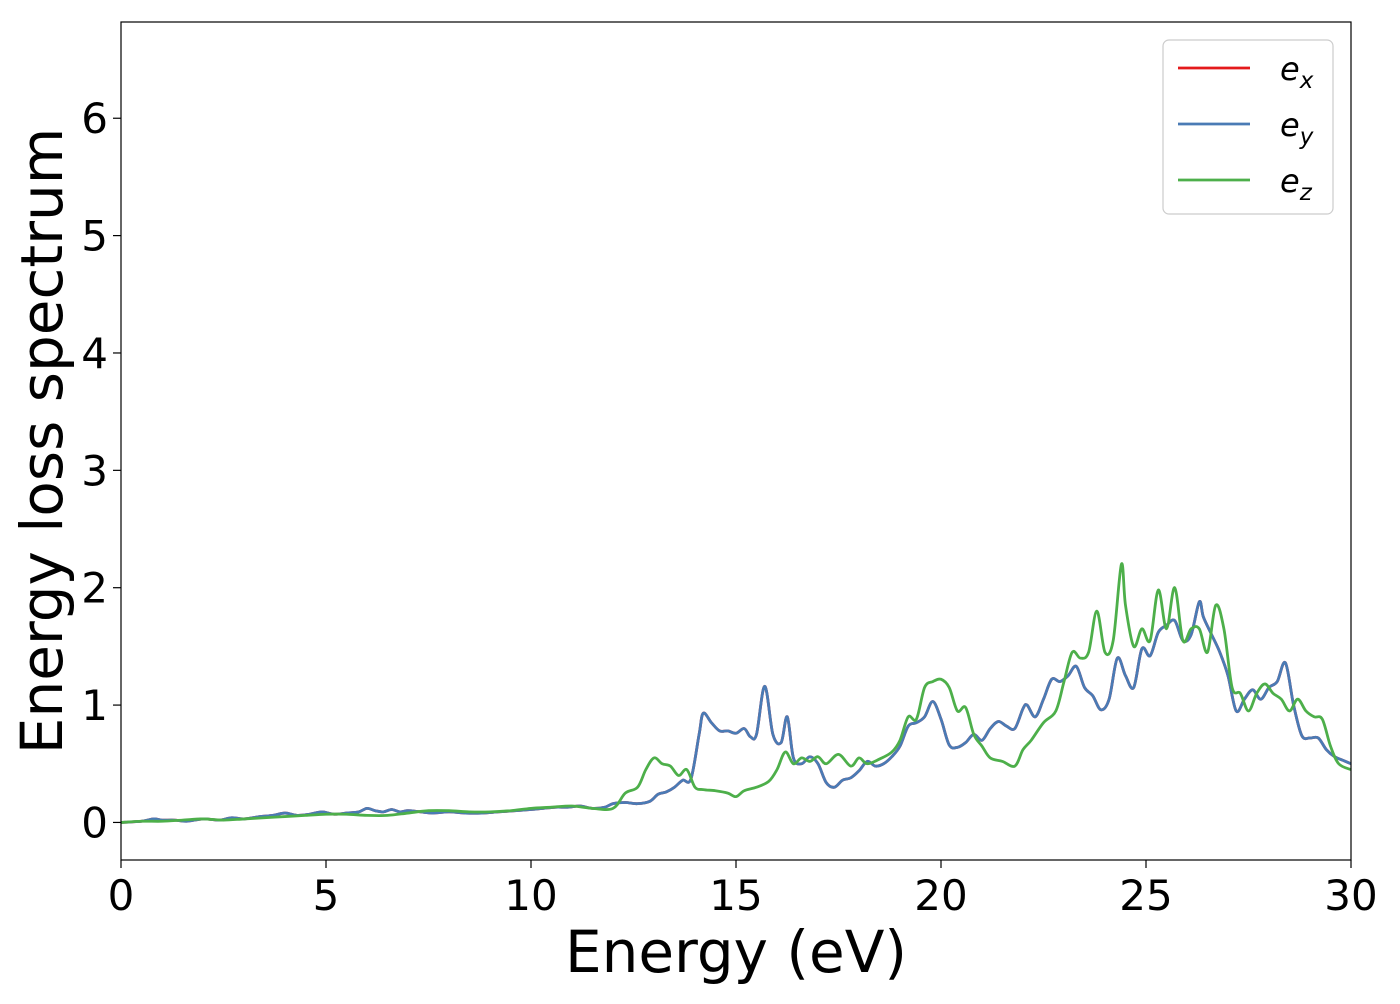 This screenshot has width=1400, height=1004. Describe the element at coordinates (94, 236) in the screenshot. I see `y-tick-label: 5` at that location.